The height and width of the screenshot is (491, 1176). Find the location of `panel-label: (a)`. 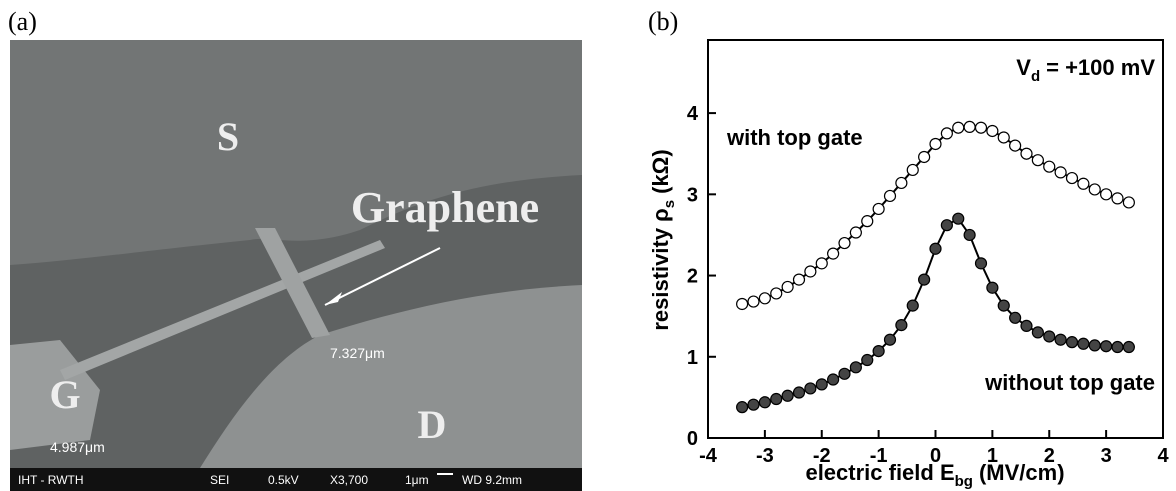

panel-label: (a) is located at coordinates (22, 21).